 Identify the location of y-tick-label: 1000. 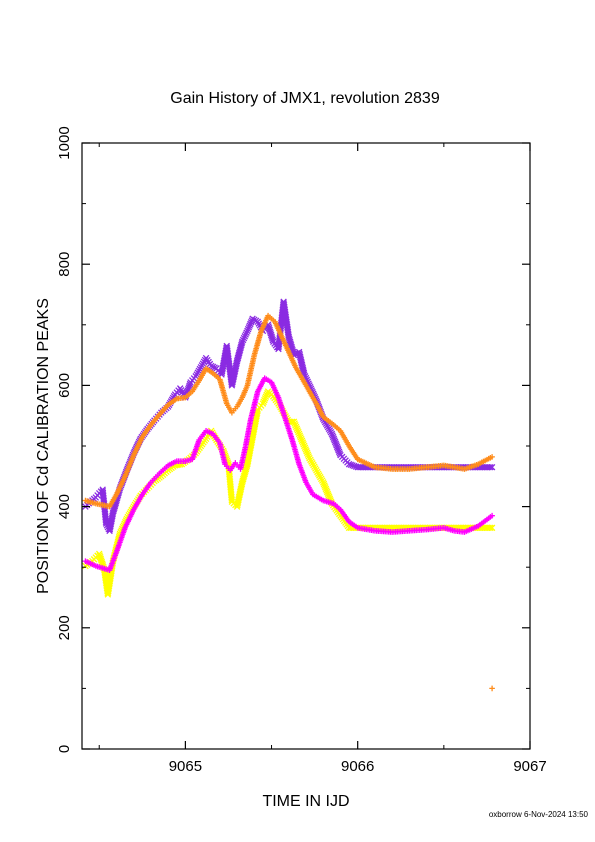
(64, 142).